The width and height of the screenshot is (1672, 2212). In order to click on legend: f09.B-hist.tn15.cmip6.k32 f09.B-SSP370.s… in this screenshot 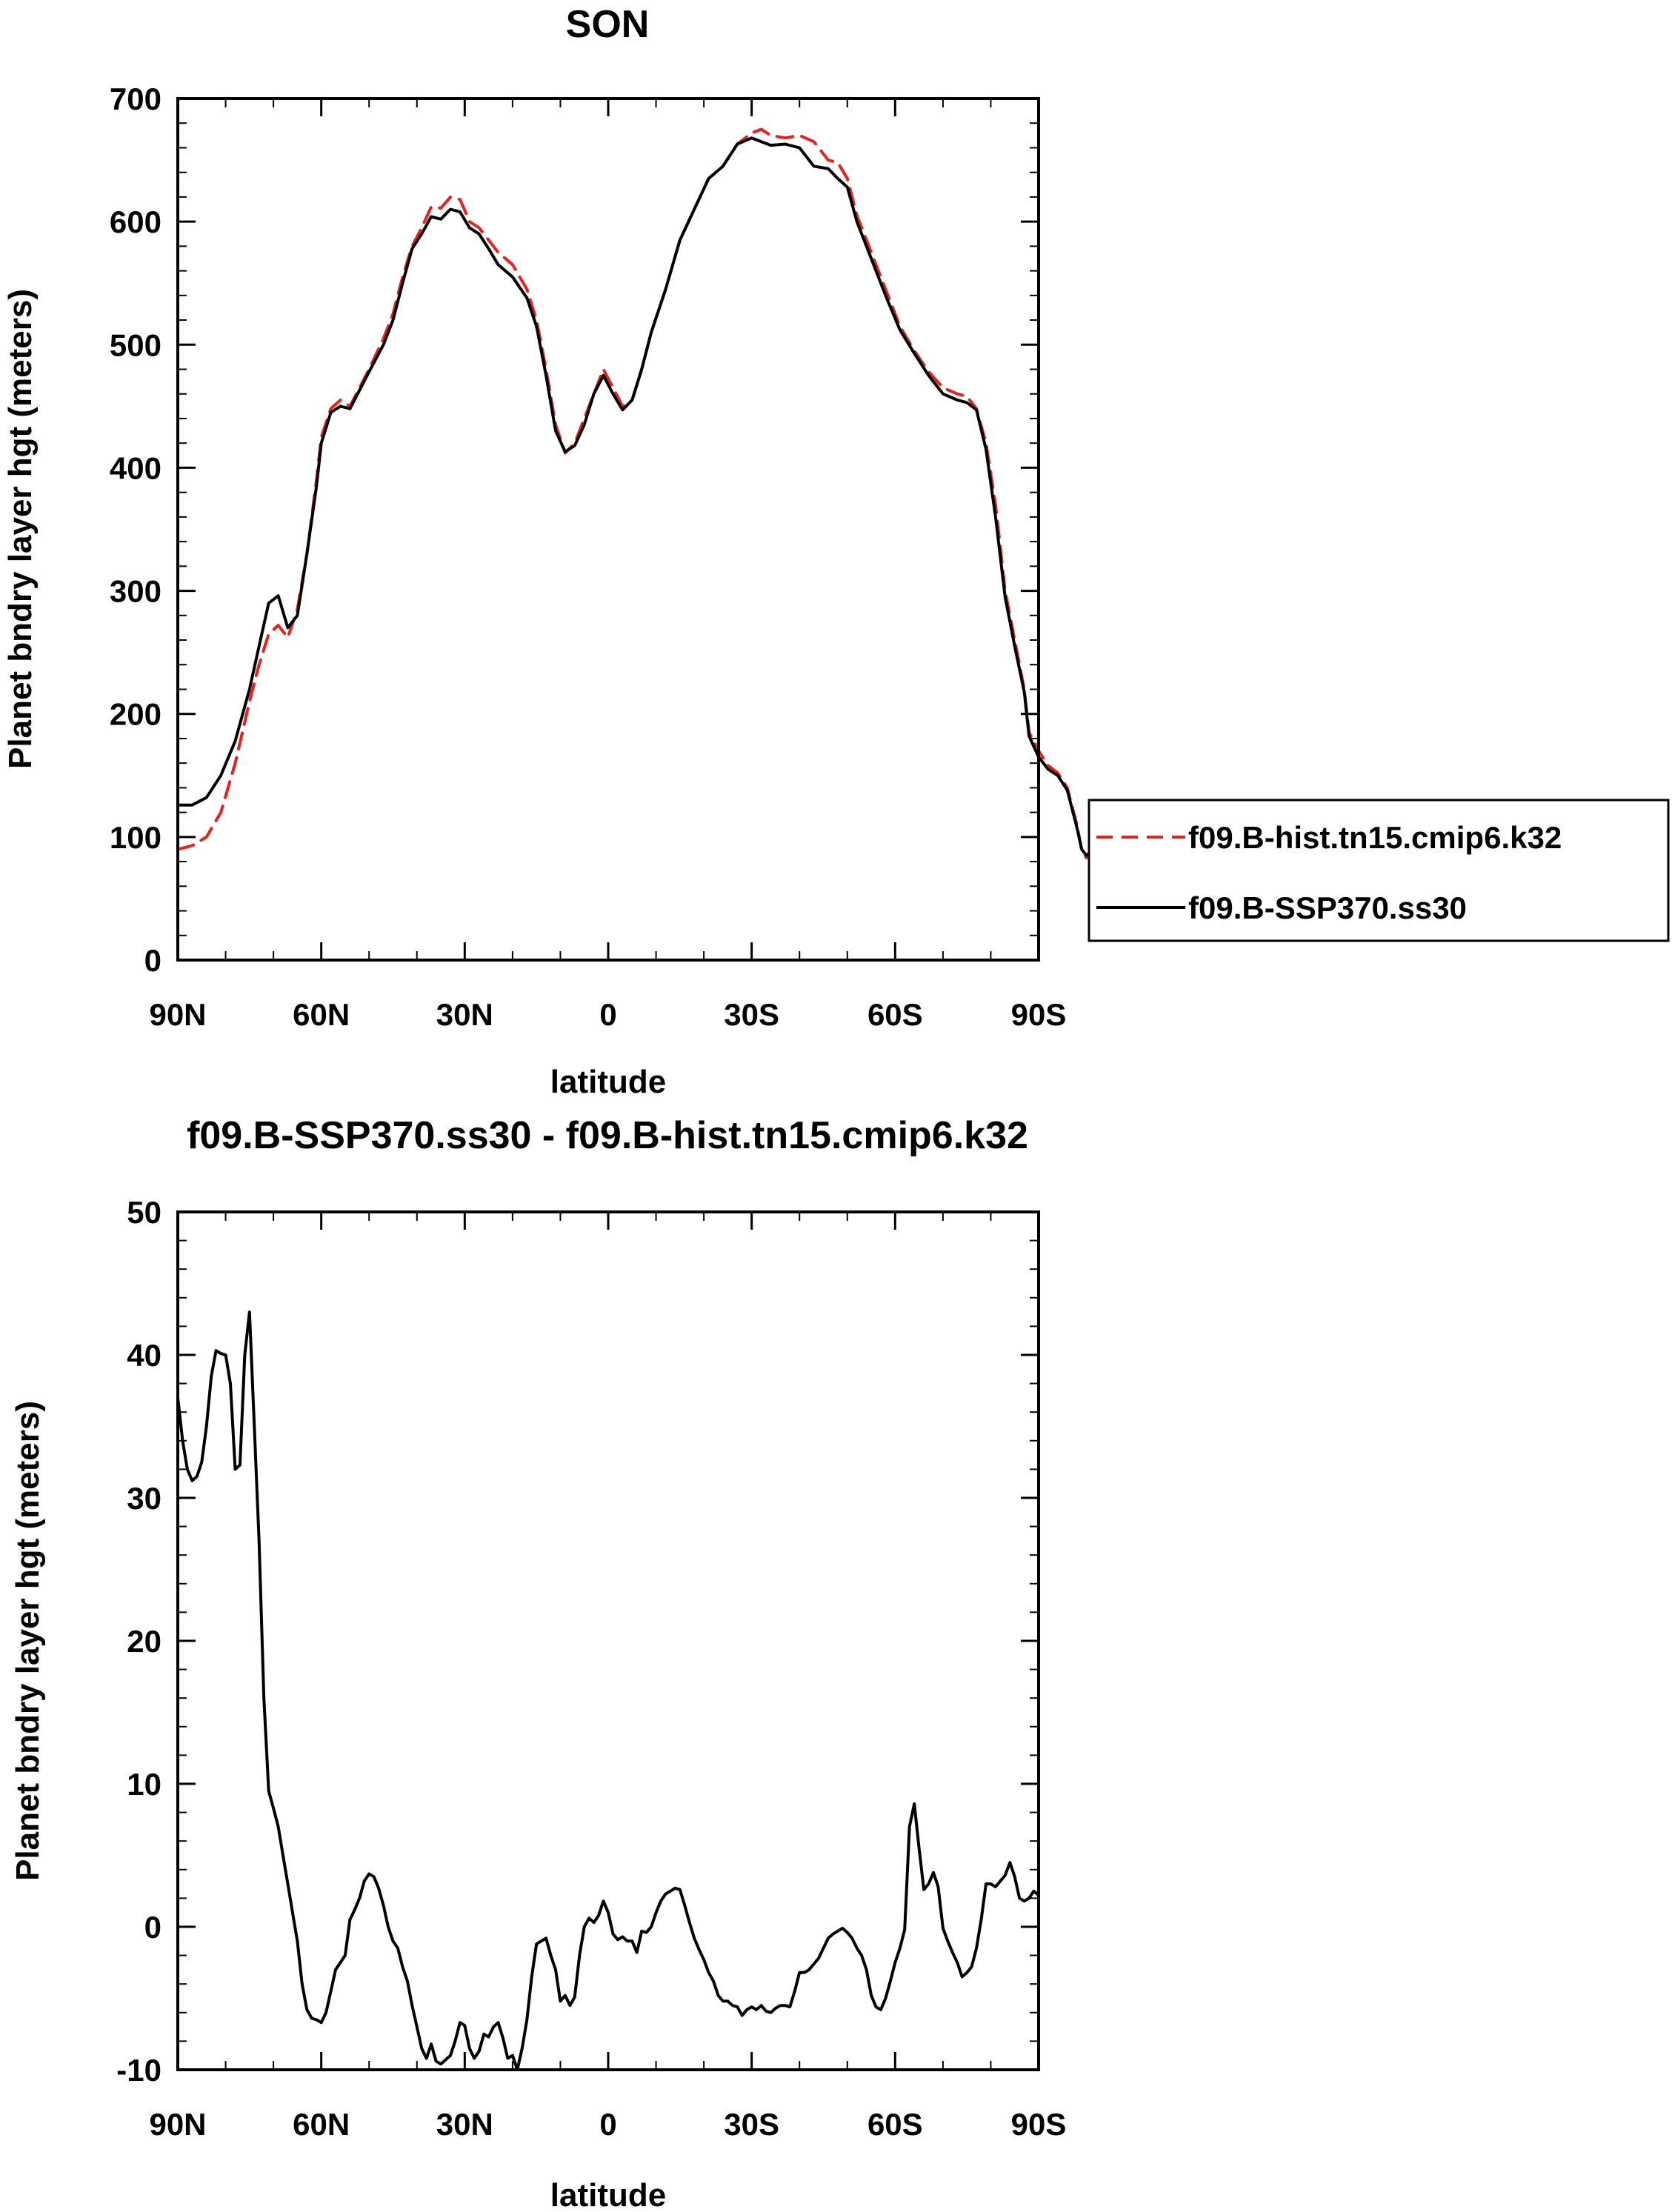, I will do `click(1379, 870)`.